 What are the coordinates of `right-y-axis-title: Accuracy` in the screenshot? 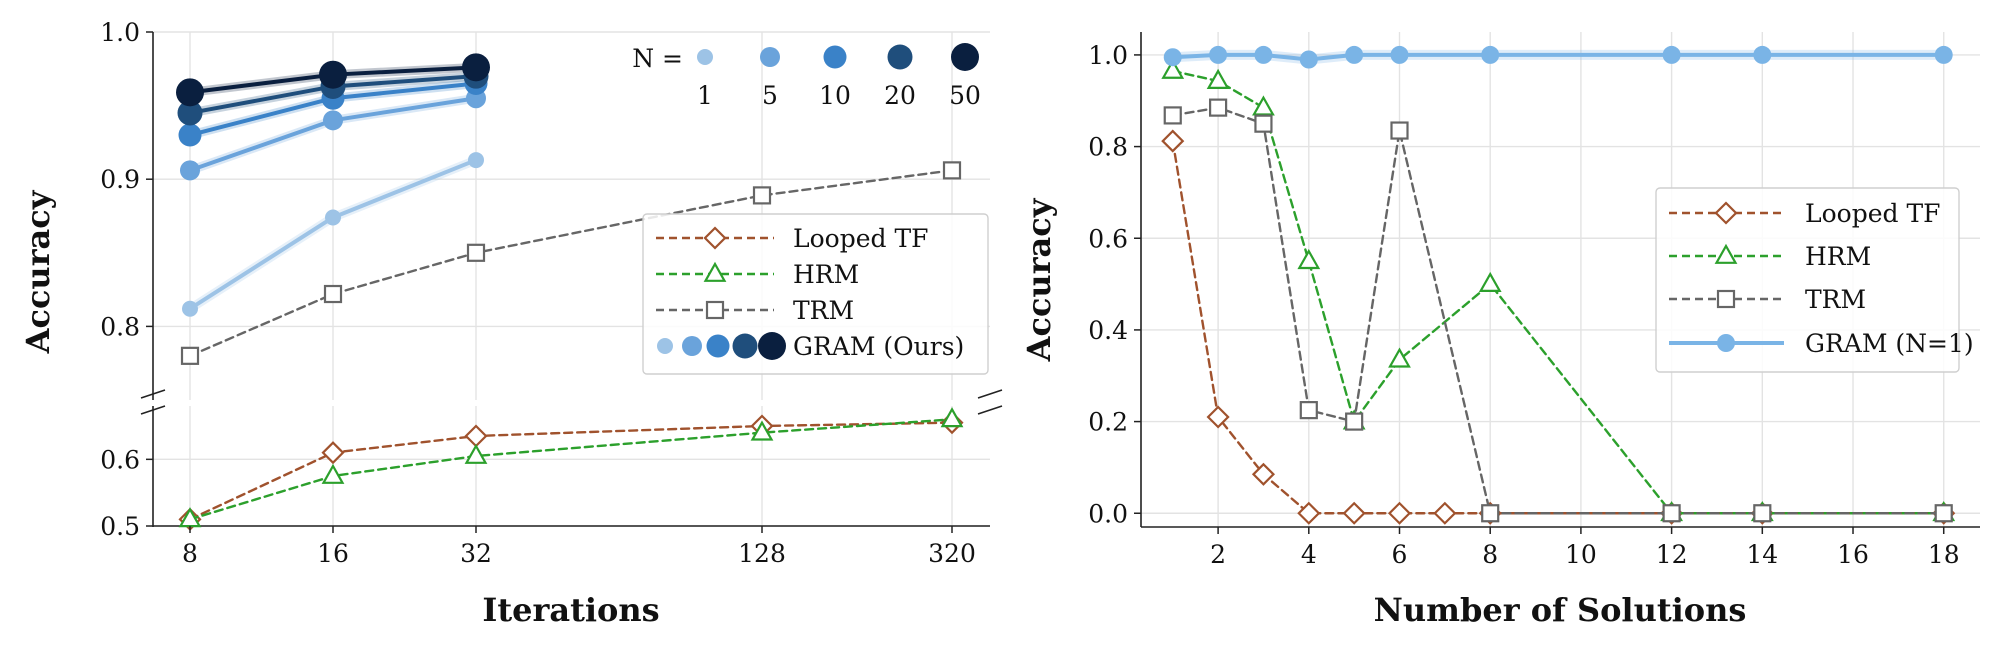 It's located at (1039, 279).